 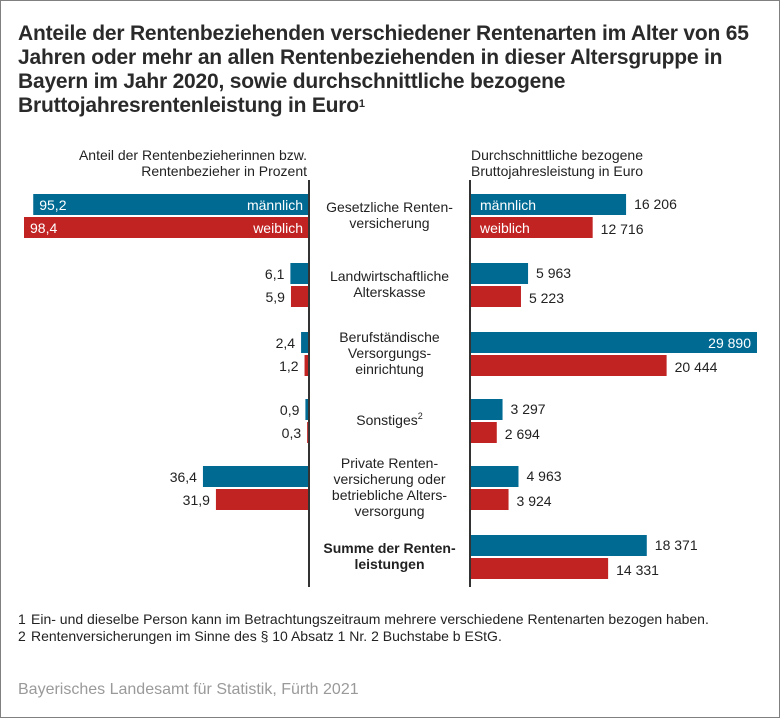 What do you see at coordinates (522, 434) in the screenshot?
I see `right-data-label: 2 694` at bounding box center [522, 434].